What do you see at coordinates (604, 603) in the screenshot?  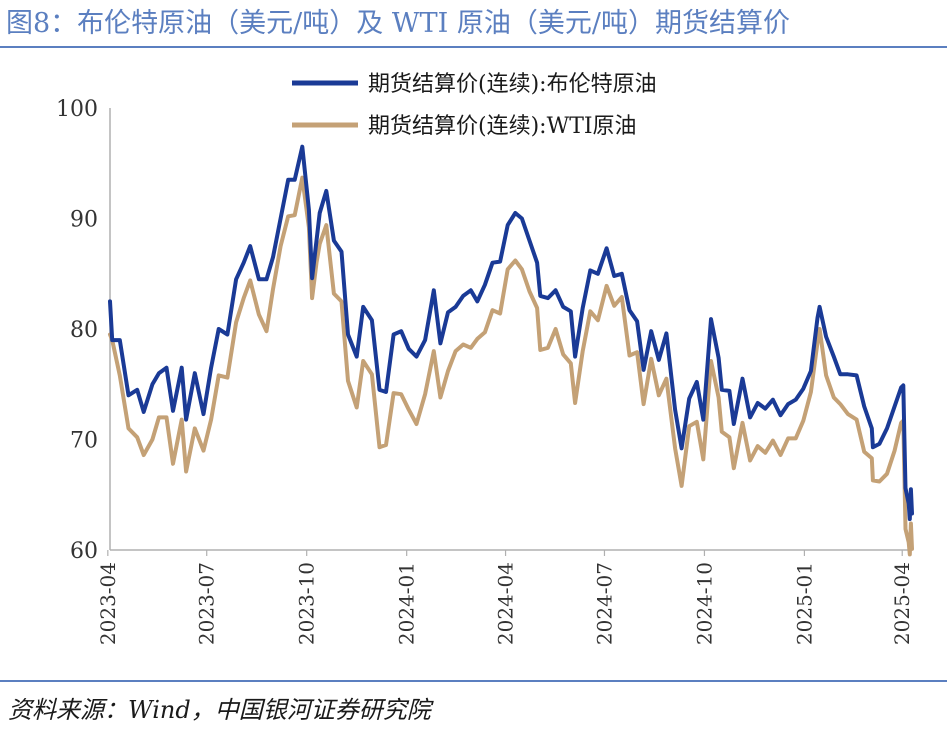 I see `x-tick-label: 2024-07` at bounding box center [604, 603].